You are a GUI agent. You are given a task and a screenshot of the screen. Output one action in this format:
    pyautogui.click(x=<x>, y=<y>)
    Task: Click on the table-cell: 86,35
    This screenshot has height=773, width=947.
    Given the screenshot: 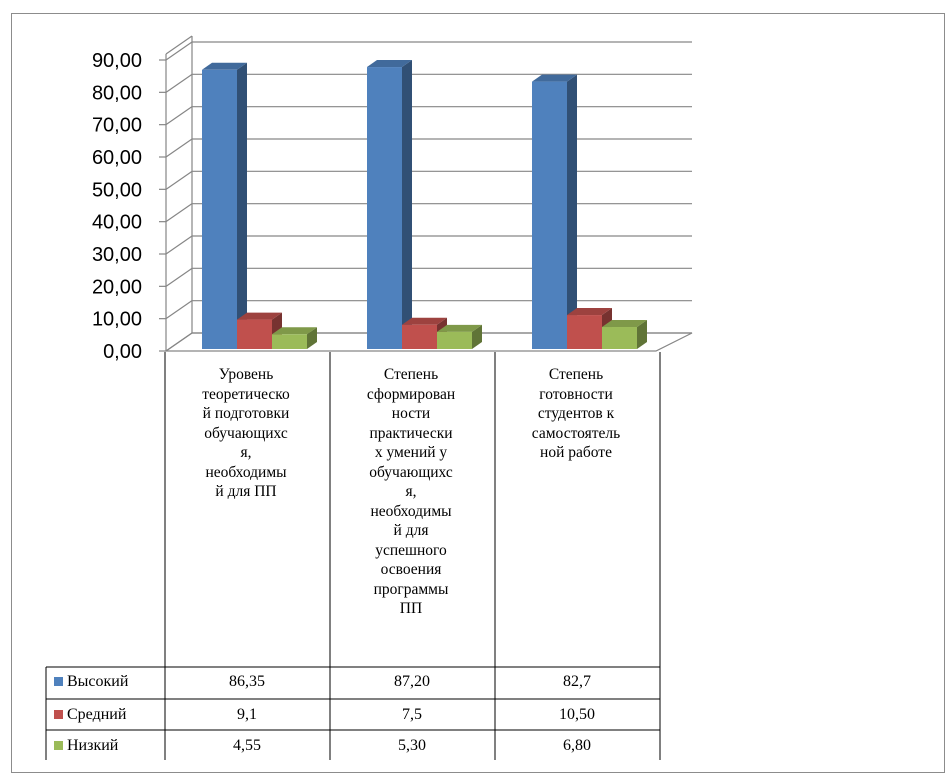 What is the action you would take?
    pyautogui.click(x=247, y=681)
    